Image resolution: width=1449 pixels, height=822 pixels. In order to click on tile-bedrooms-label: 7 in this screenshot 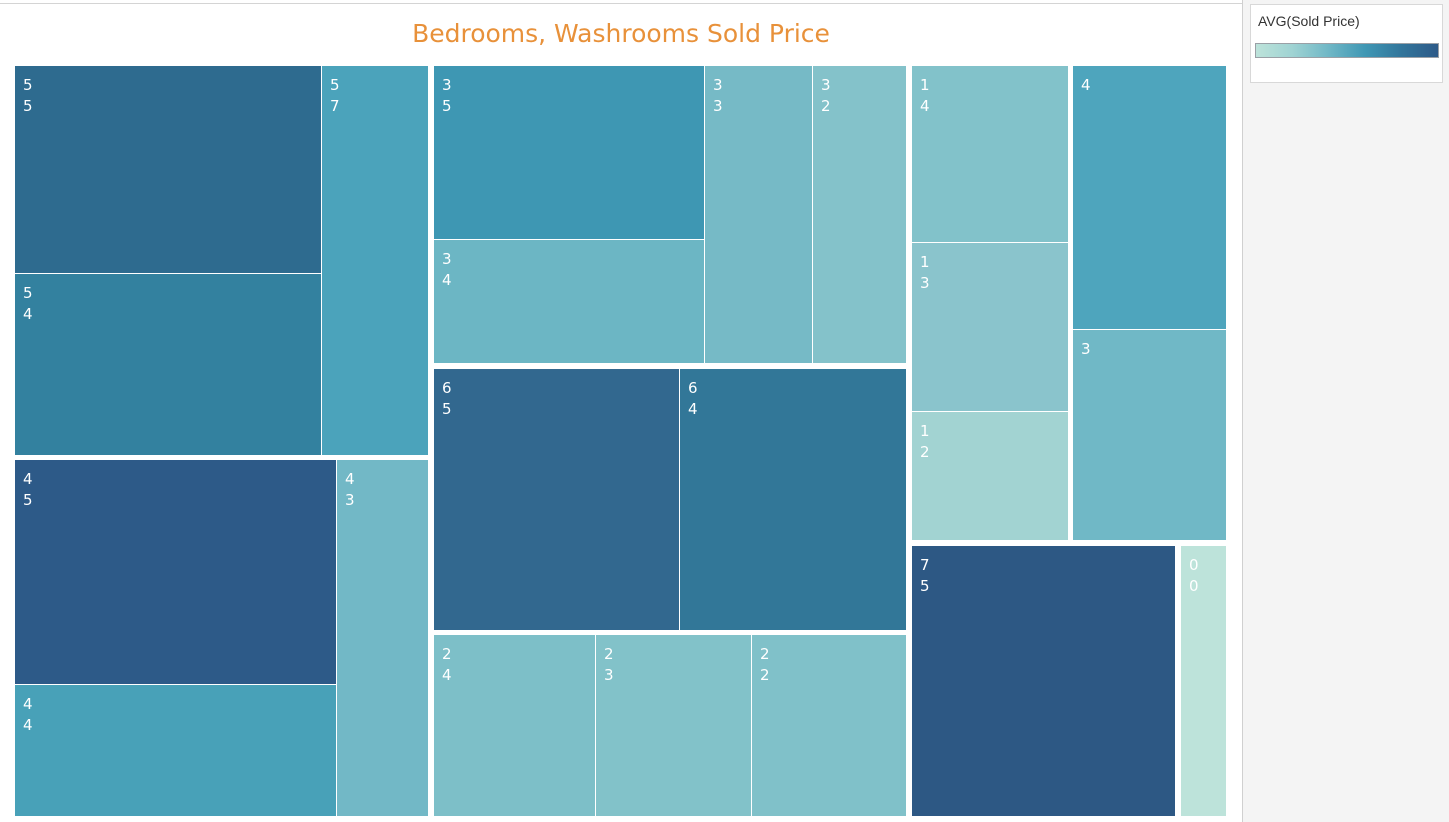, I will do `click(925, 565)`.